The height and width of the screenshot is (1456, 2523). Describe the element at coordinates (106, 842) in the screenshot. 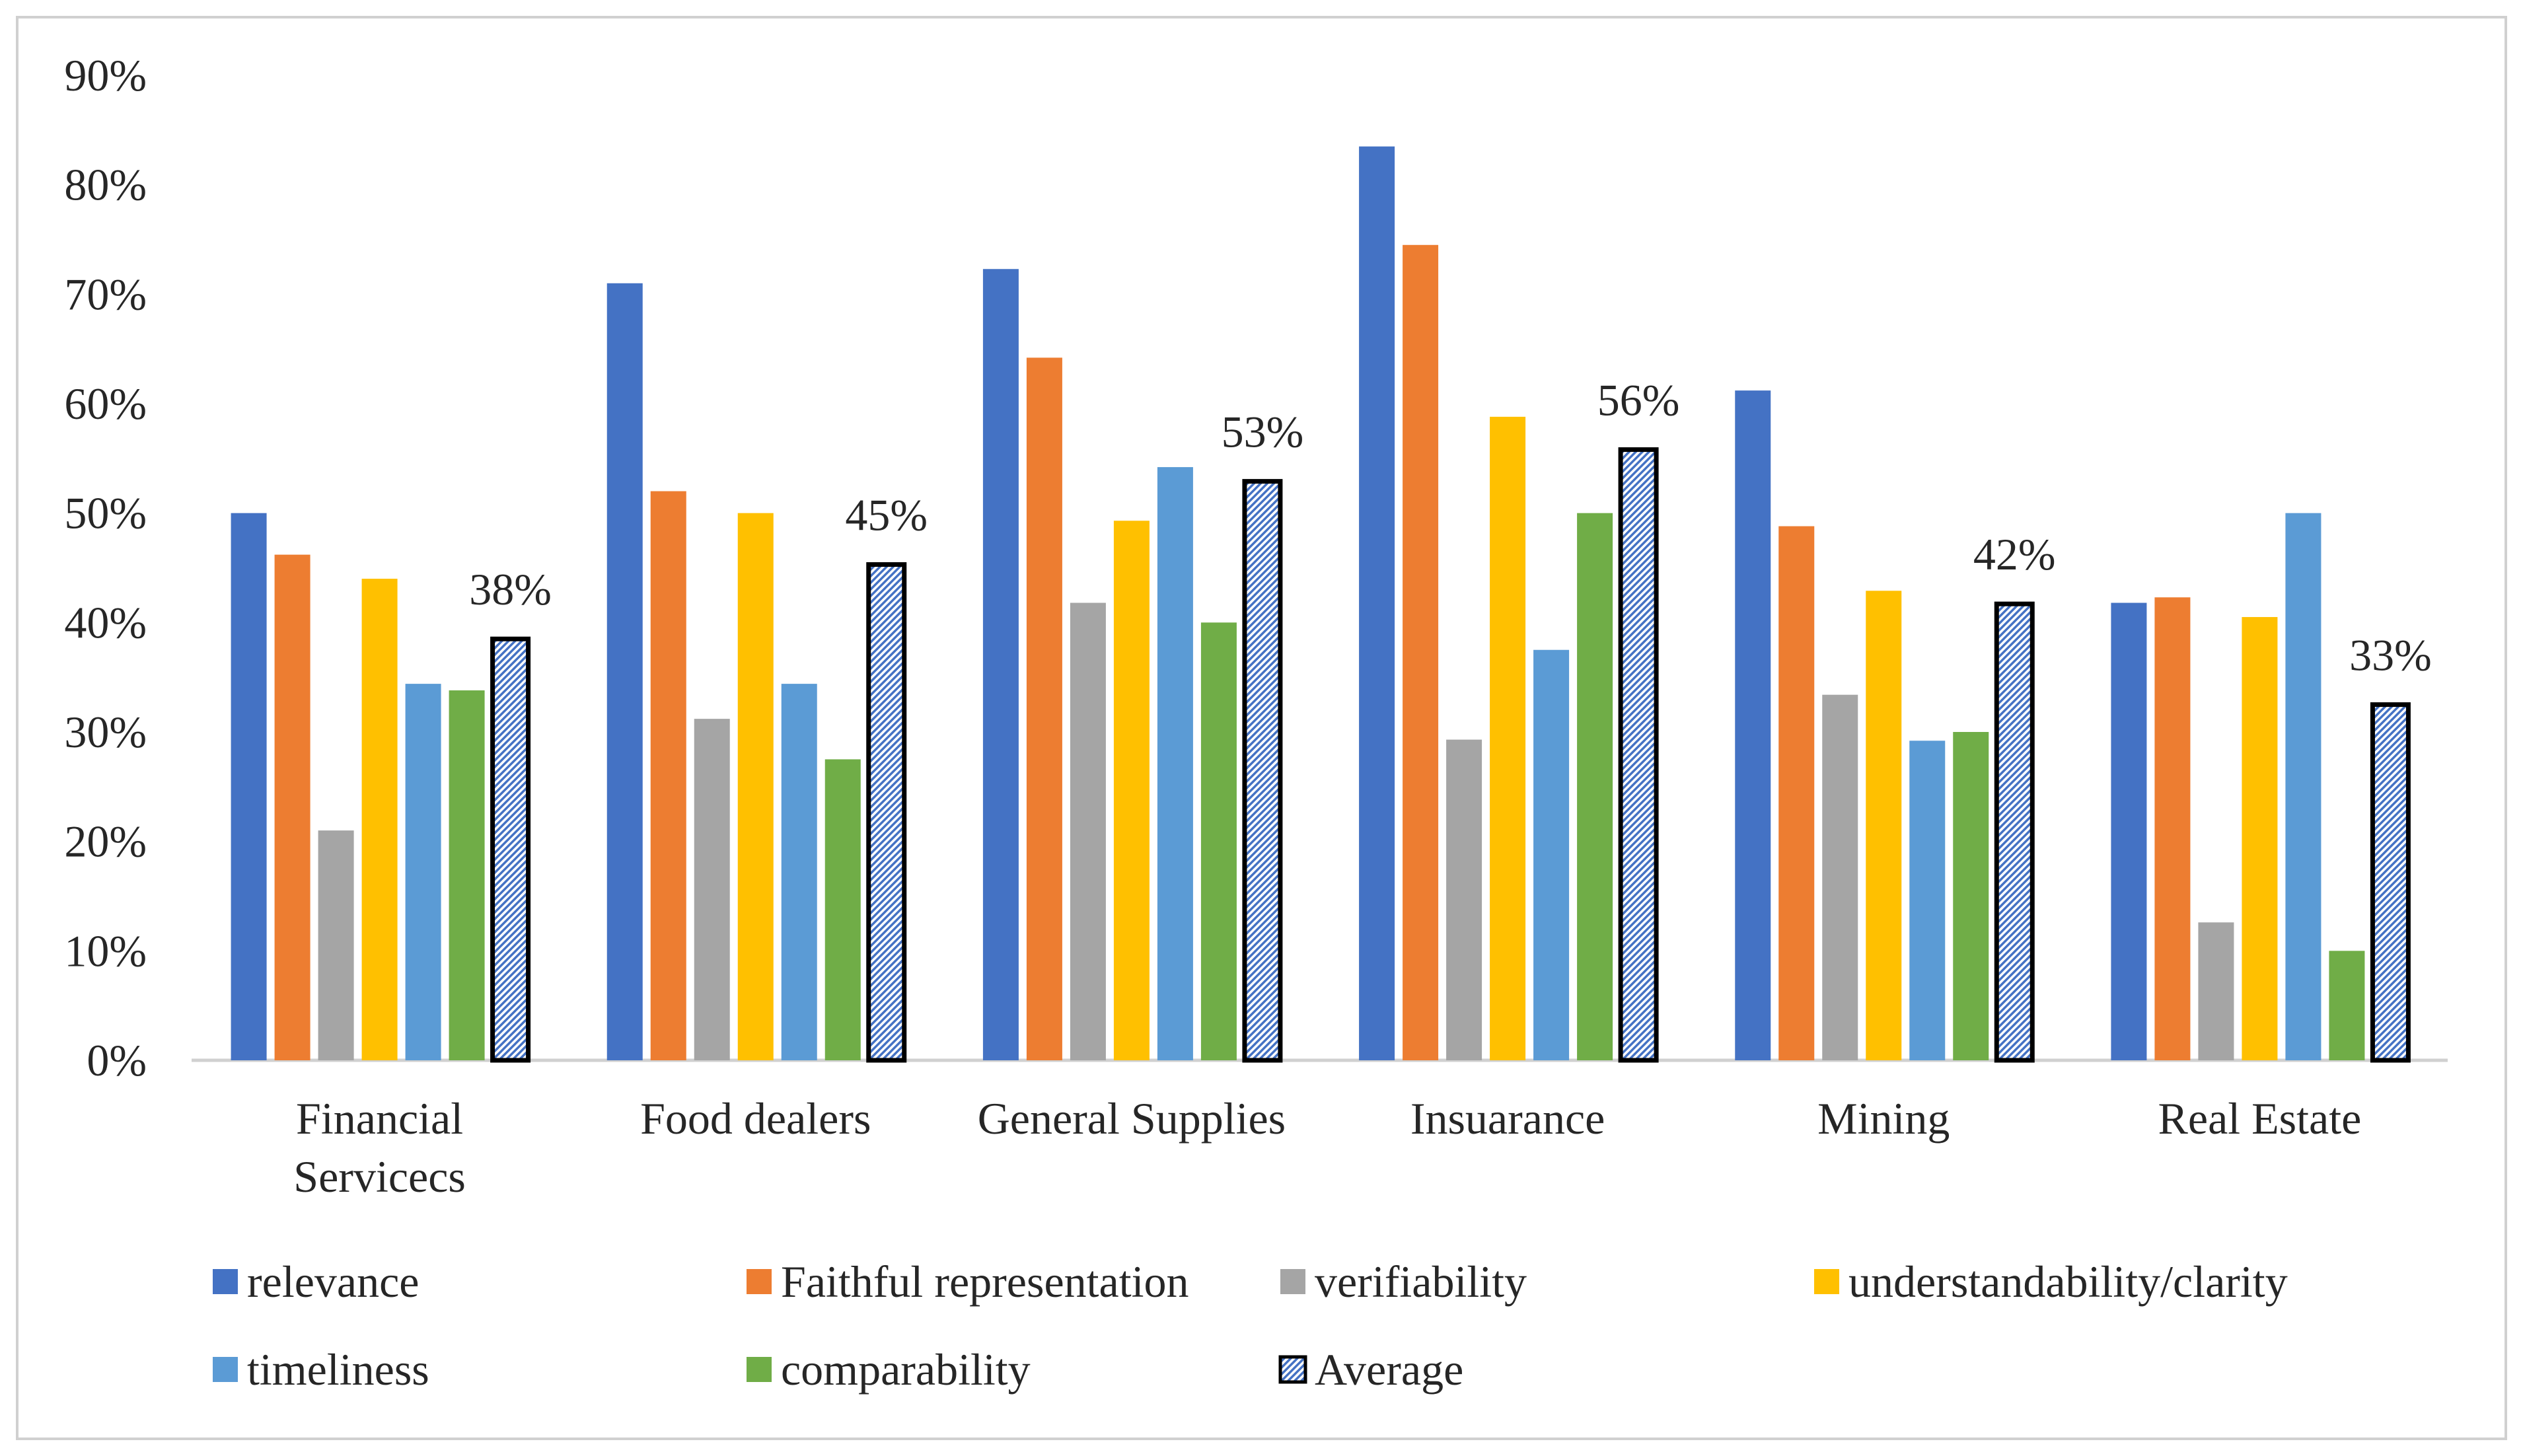

I see `y-tick-label: 20%` at that location.